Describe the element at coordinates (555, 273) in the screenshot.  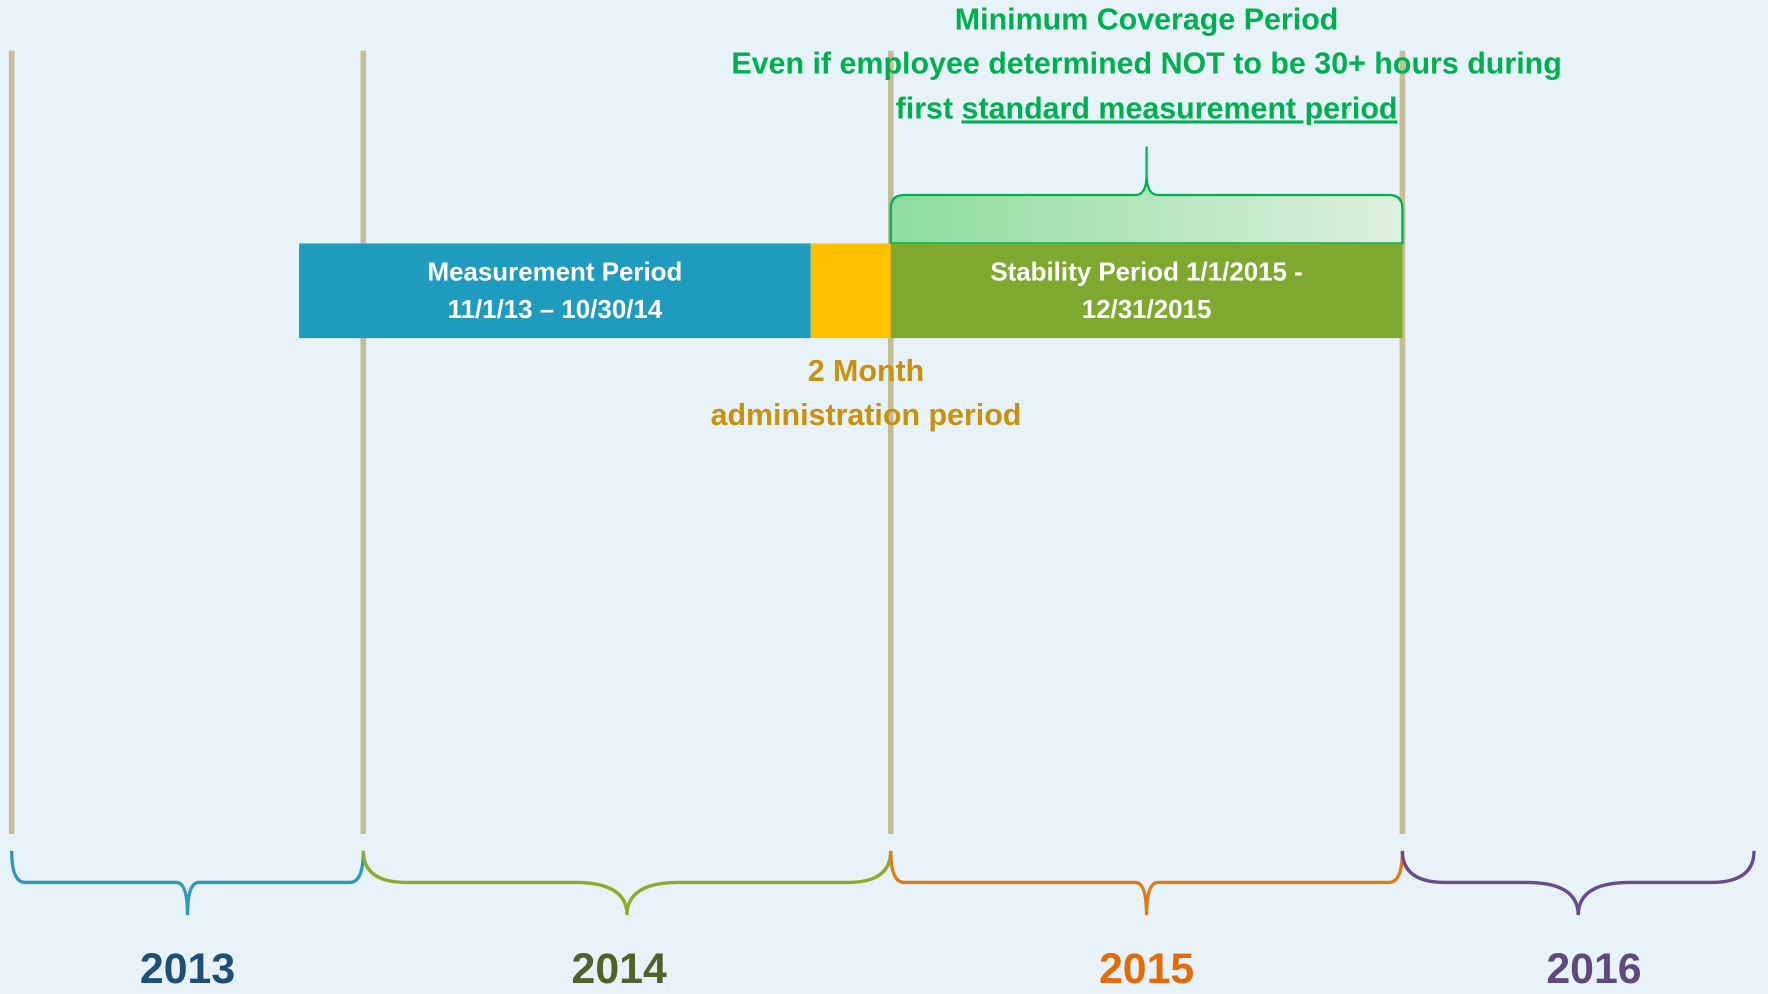
I see `measurement-label: Measurement Period` at that location.